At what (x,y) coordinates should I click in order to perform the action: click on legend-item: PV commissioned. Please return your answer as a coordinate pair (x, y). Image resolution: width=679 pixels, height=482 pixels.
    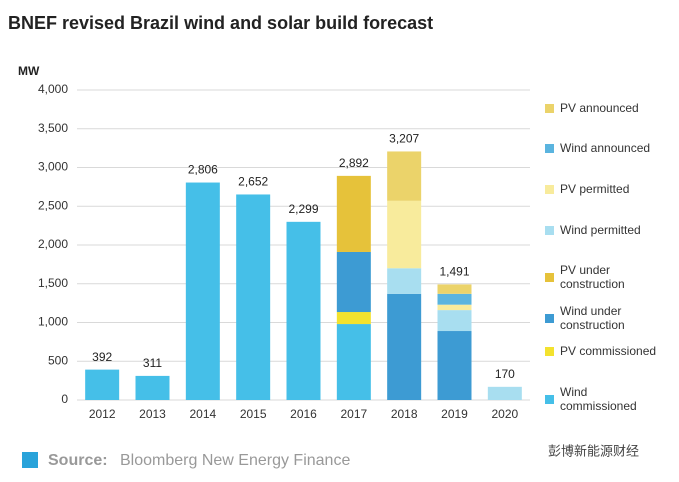
    Looking at the image, I should click on (604, 351).